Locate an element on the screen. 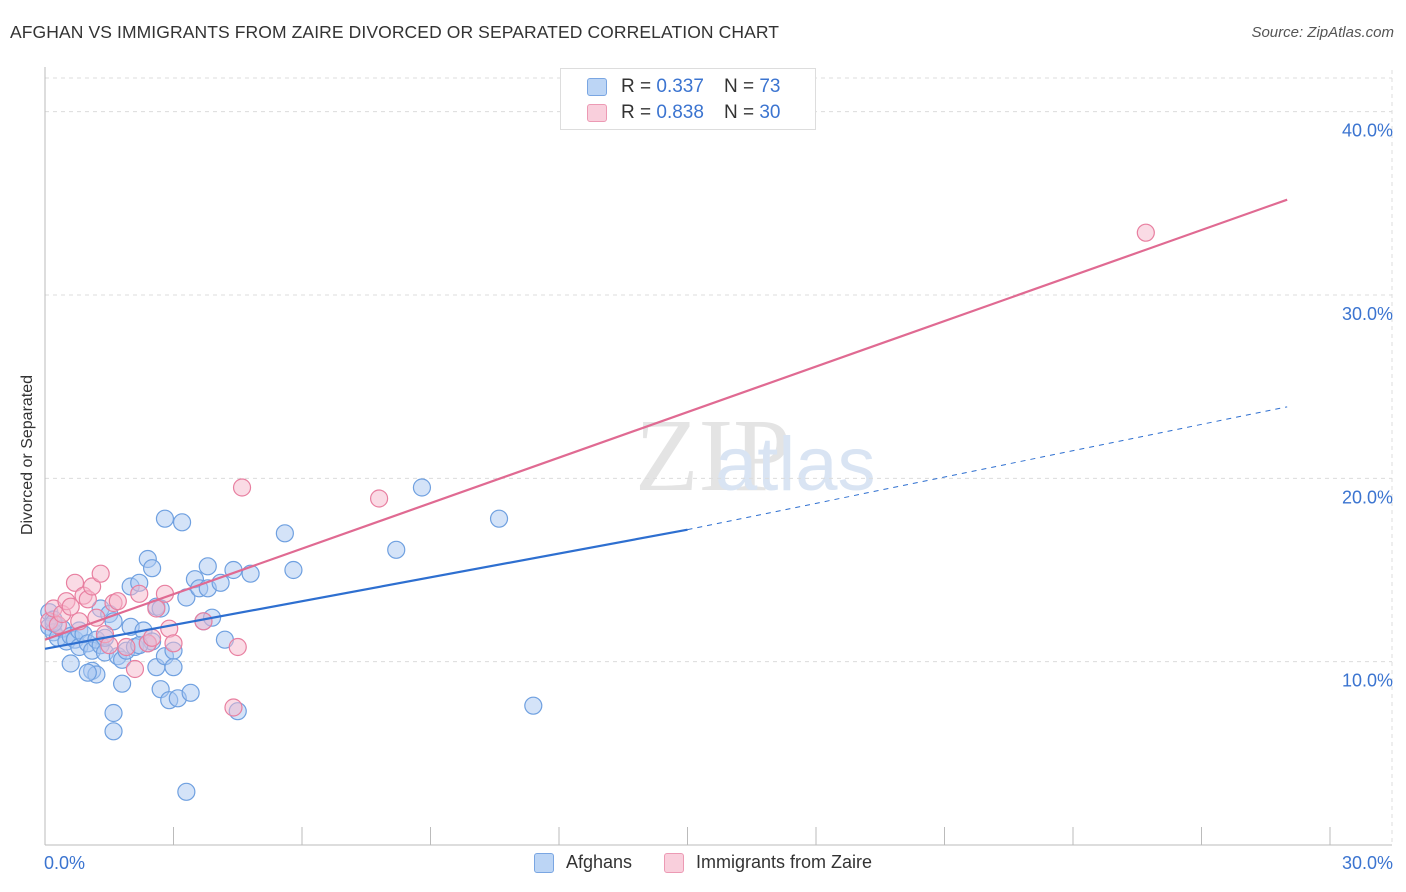 This screenshot has height=892, width=1406. watermark-atlas: atlas is located at coordinates (795, 464).